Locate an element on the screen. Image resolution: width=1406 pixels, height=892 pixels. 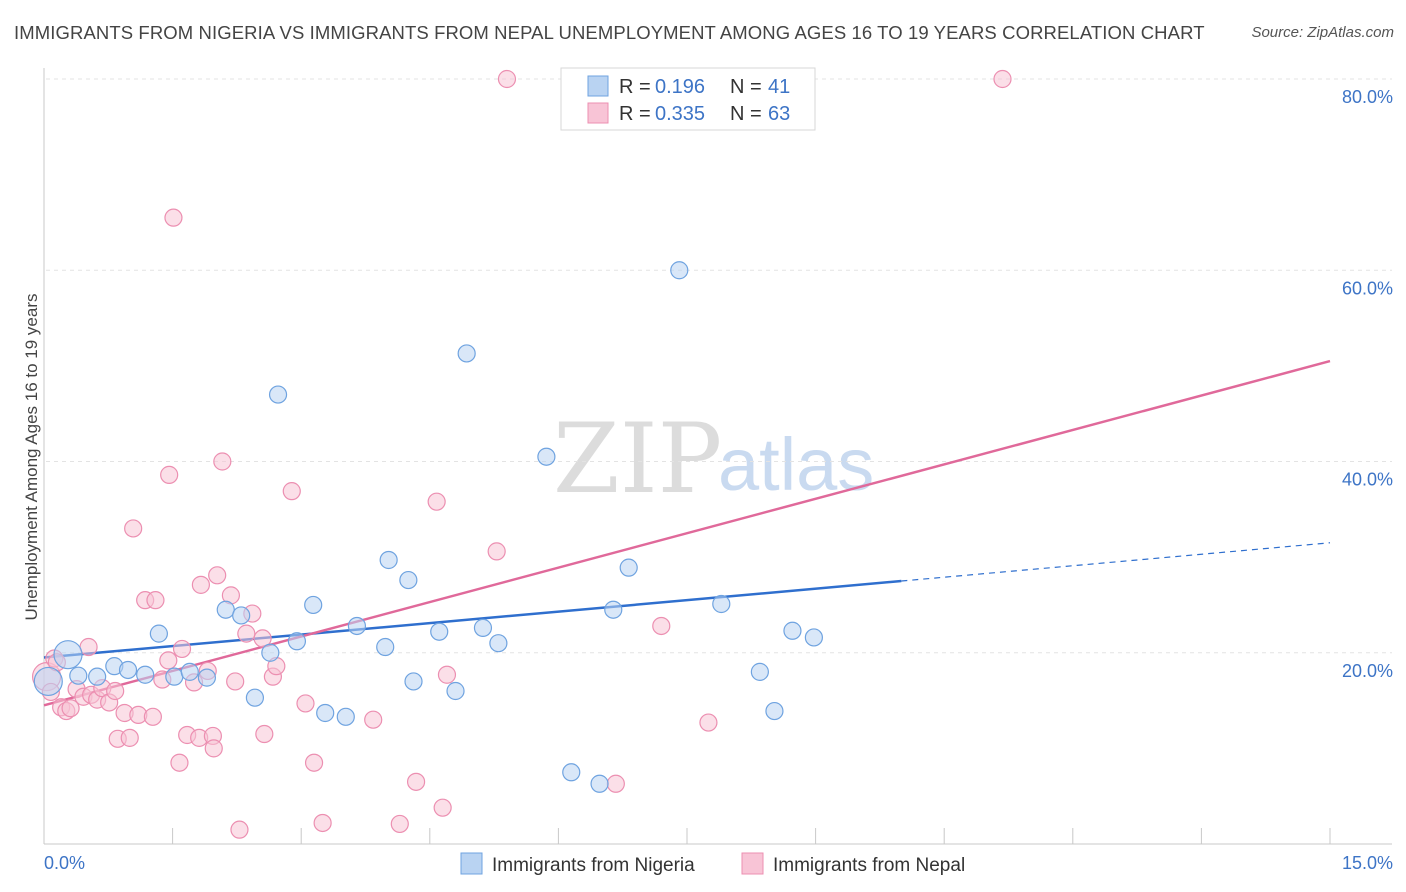
nigeria-trend-extension is located at coordinates (1116, 562).